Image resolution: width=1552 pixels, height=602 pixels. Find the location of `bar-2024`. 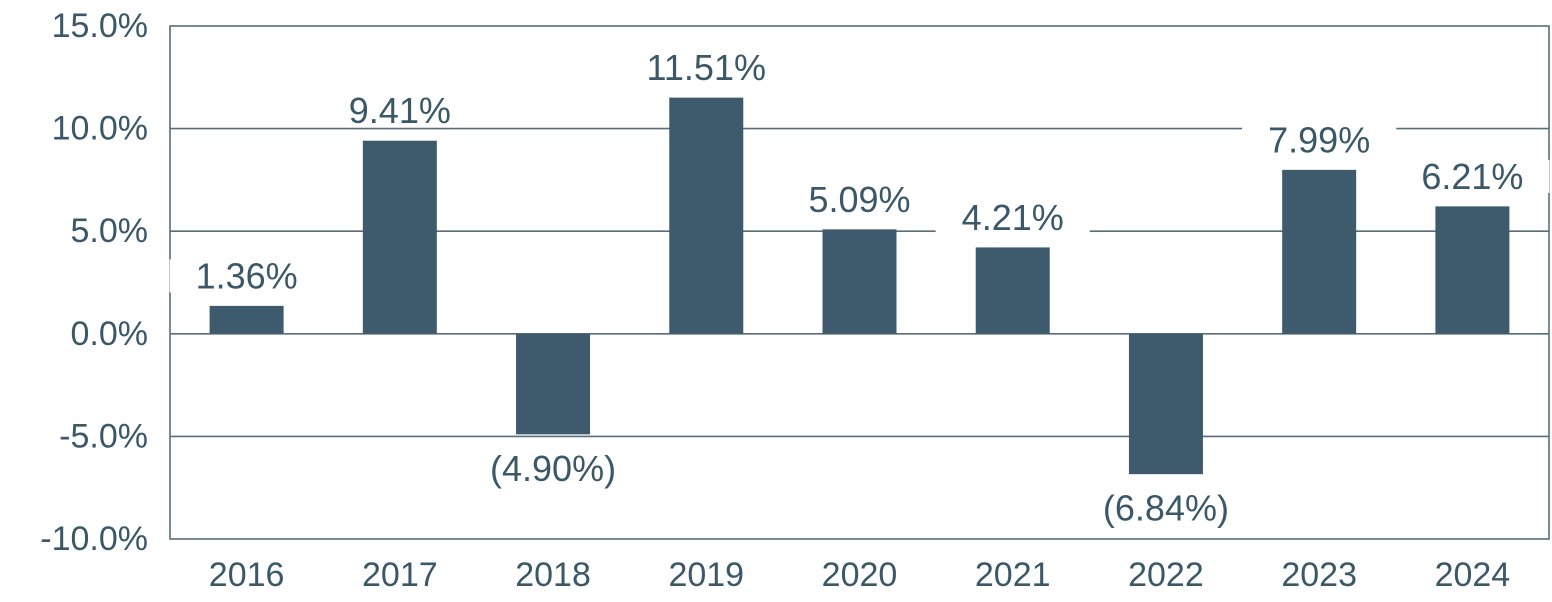

bar-2024 is located at coordinates (1472, 270).